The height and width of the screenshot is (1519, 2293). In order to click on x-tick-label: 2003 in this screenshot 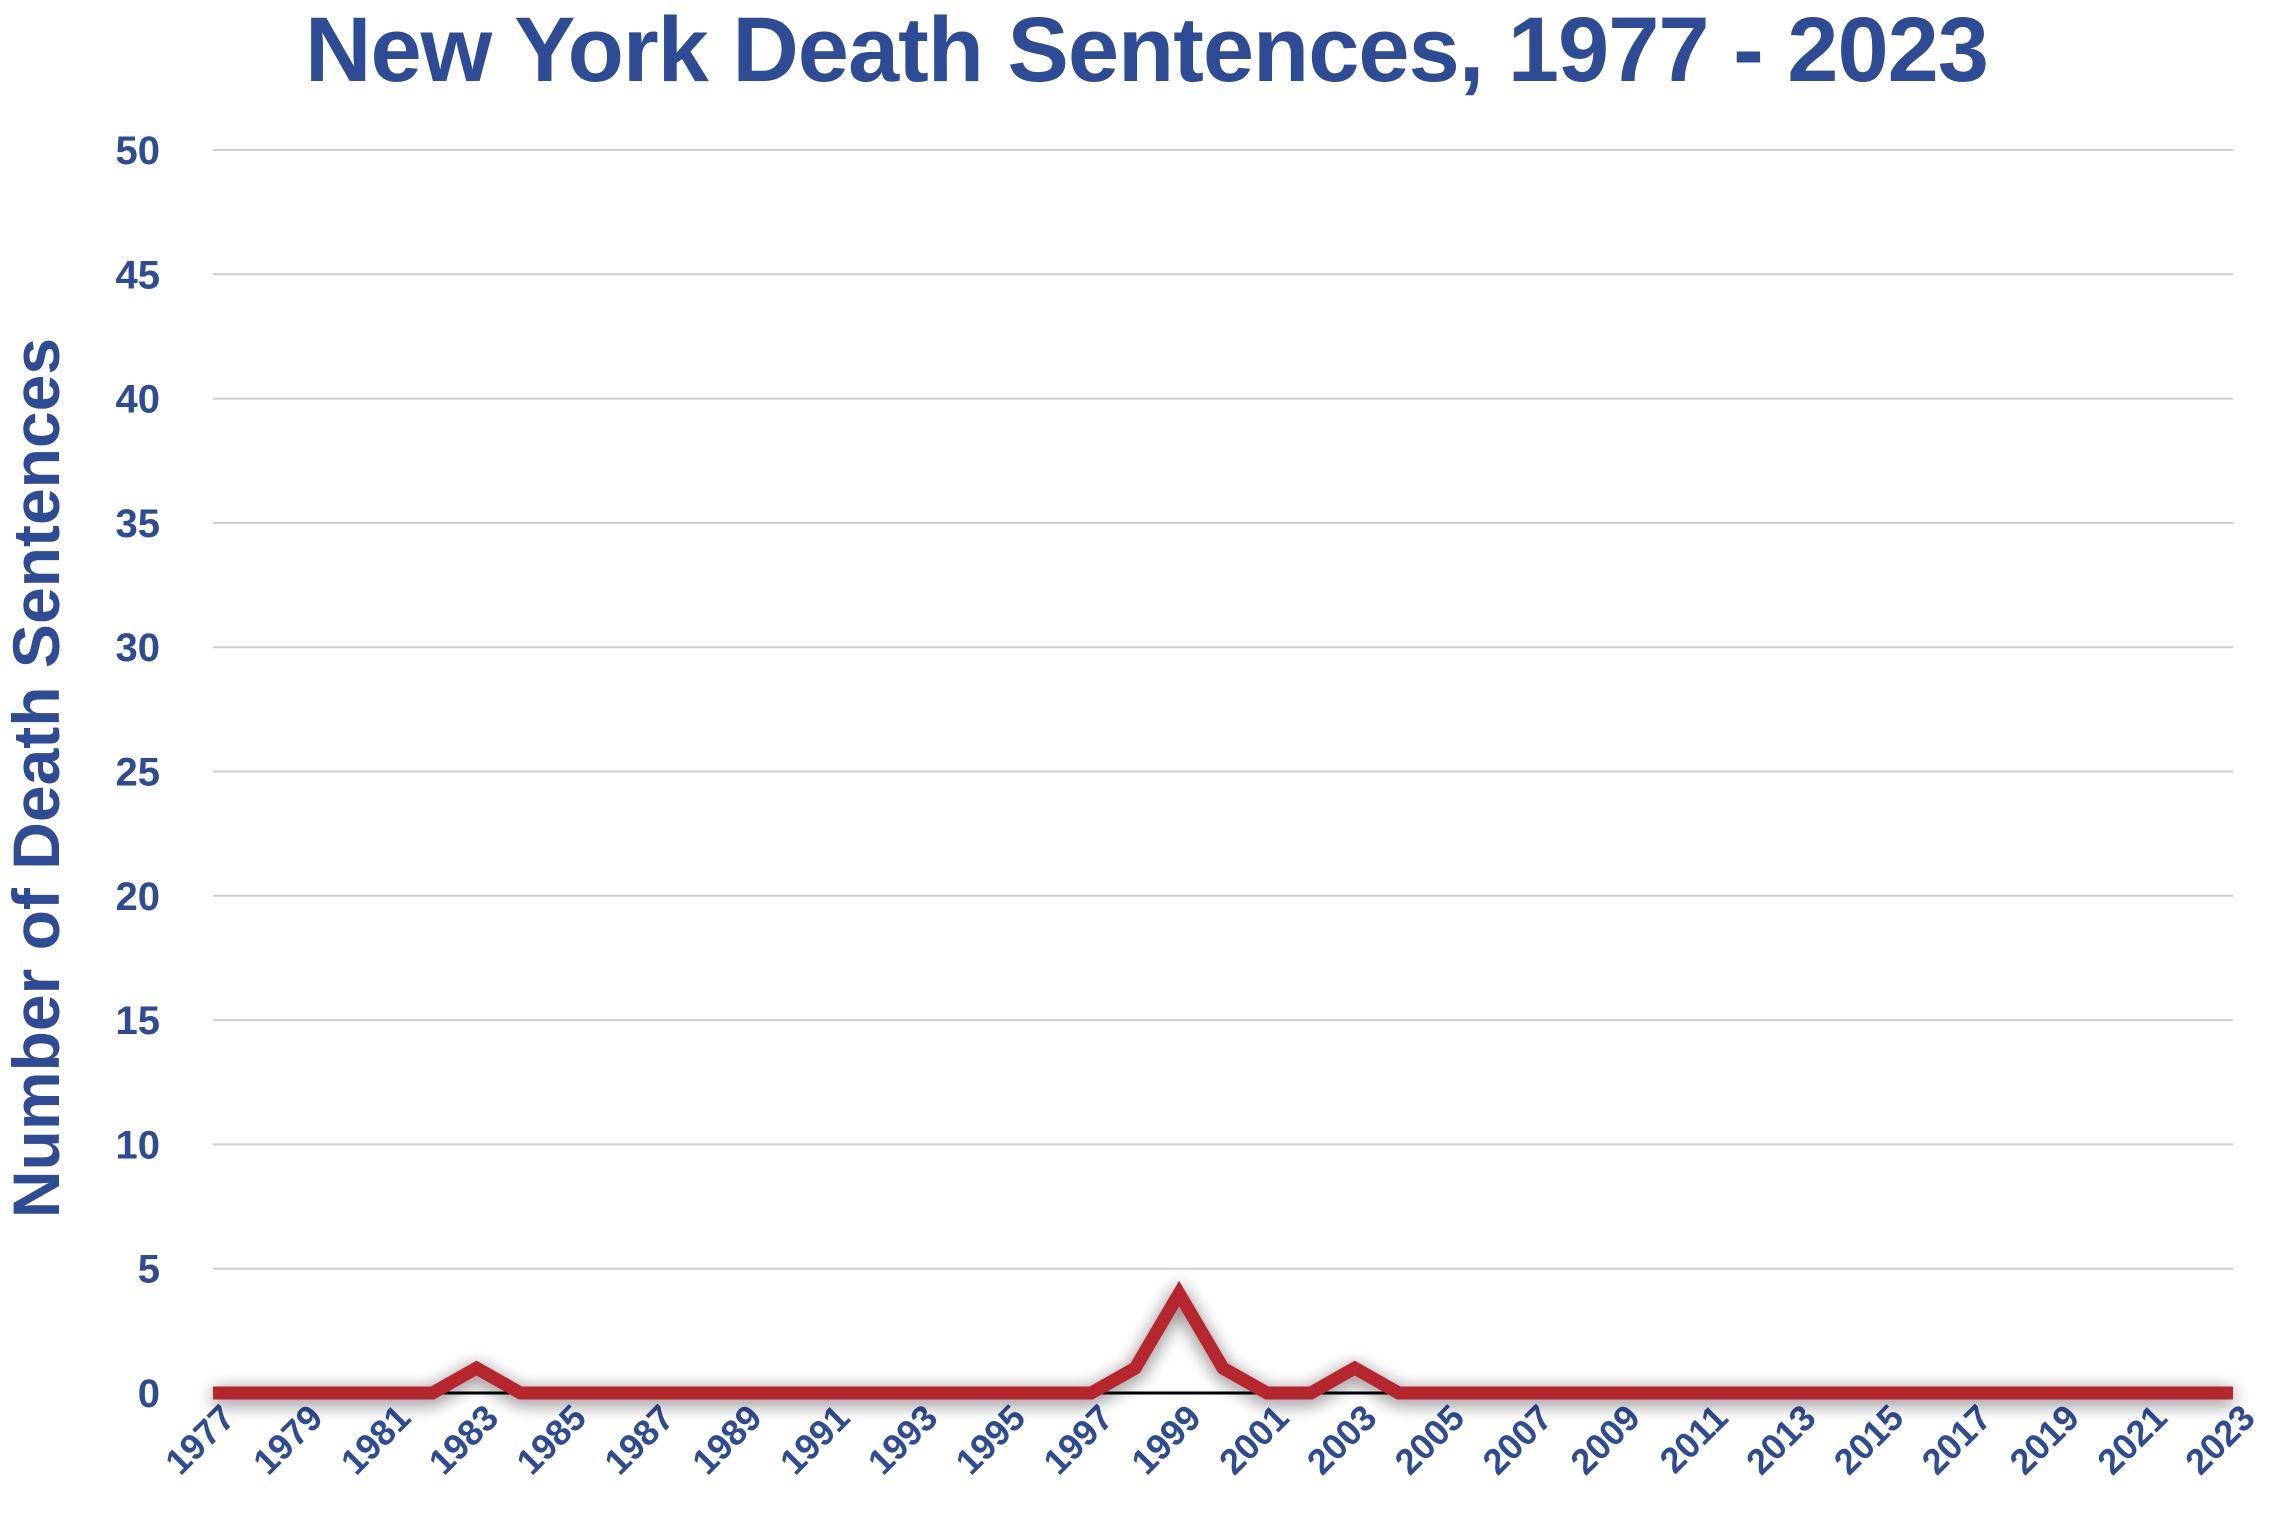, I will do `click(1342, 1440)`.